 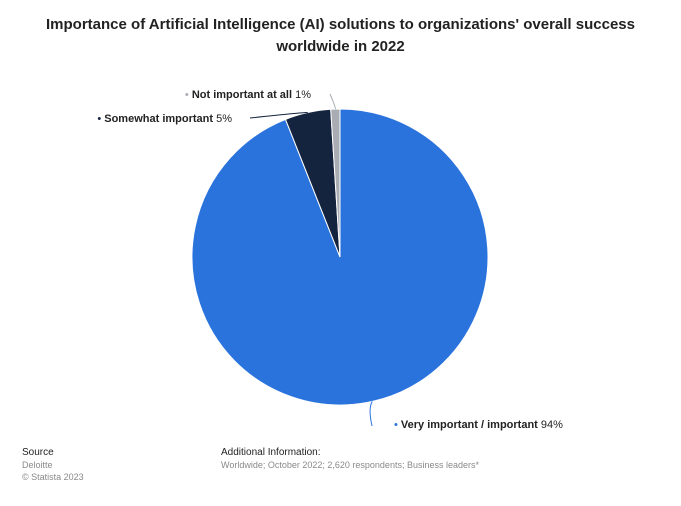 I want to click on leader-line-somewhat-important, so click(x=278, y=115).